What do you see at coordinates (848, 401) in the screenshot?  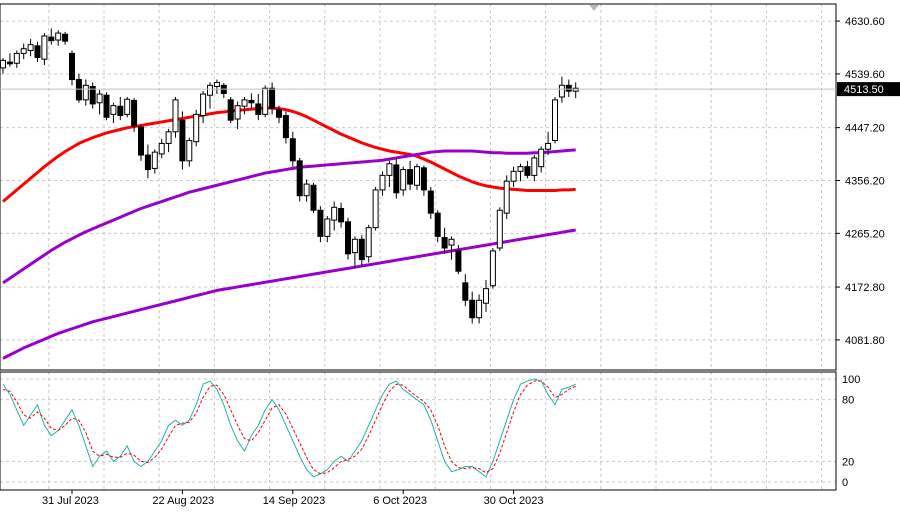 I see `oscillator-tick-label: 80` at bounding box center [848, 401].